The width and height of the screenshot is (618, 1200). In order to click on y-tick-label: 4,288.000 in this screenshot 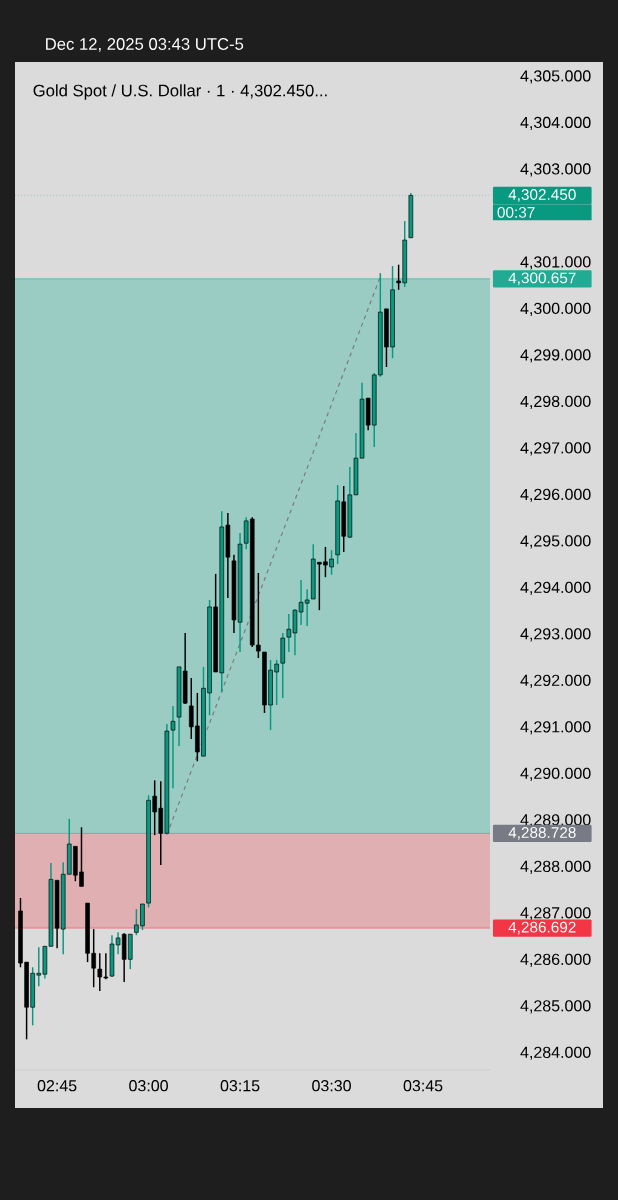, I will do `click(555, 867)`.